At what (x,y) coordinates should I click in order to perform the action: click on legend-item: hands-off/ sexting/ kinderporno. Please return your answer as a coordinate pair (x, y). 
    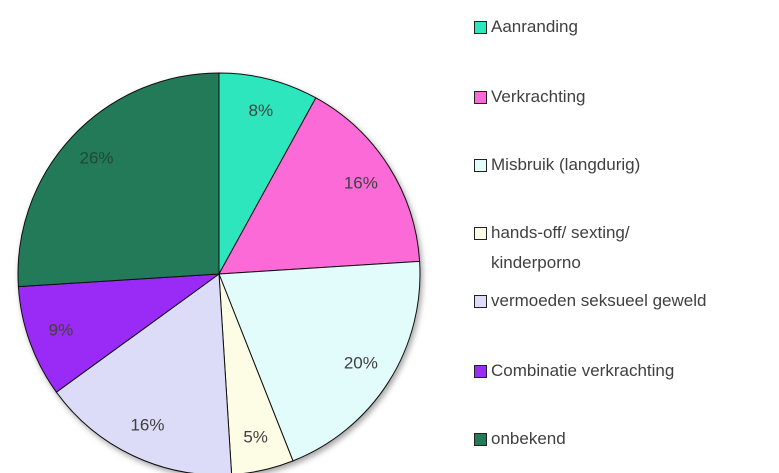
    Looking at the image, I should click on (564, 248).